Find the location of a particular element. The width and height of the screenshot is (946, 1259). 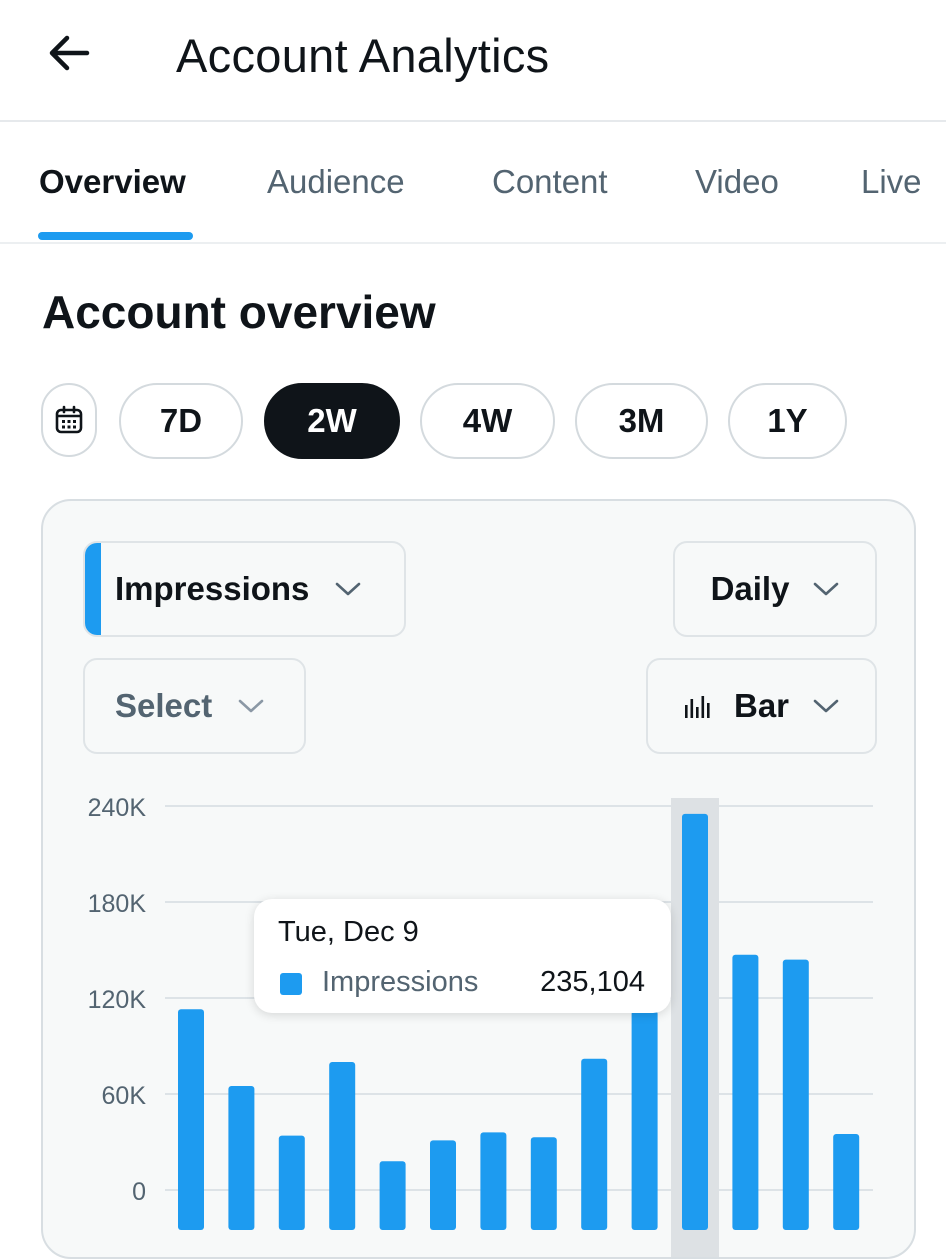

metric-dropdown: Impressions is located at coordinates (244, 589).